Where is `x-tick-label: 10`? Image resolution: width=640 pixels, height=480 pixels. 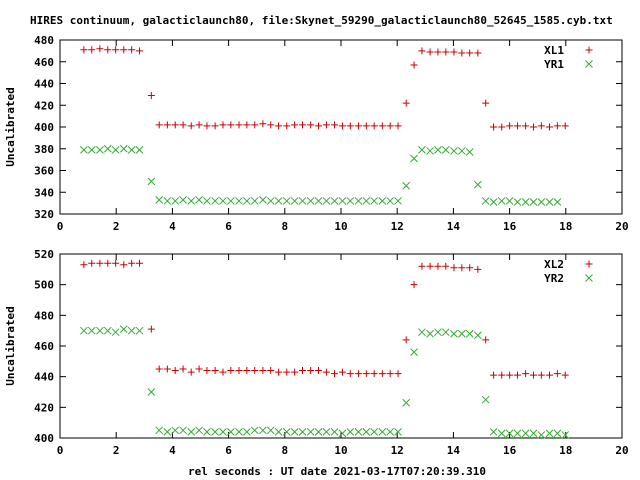
x-tick-label: 10 is located at coordinates (340, 450).